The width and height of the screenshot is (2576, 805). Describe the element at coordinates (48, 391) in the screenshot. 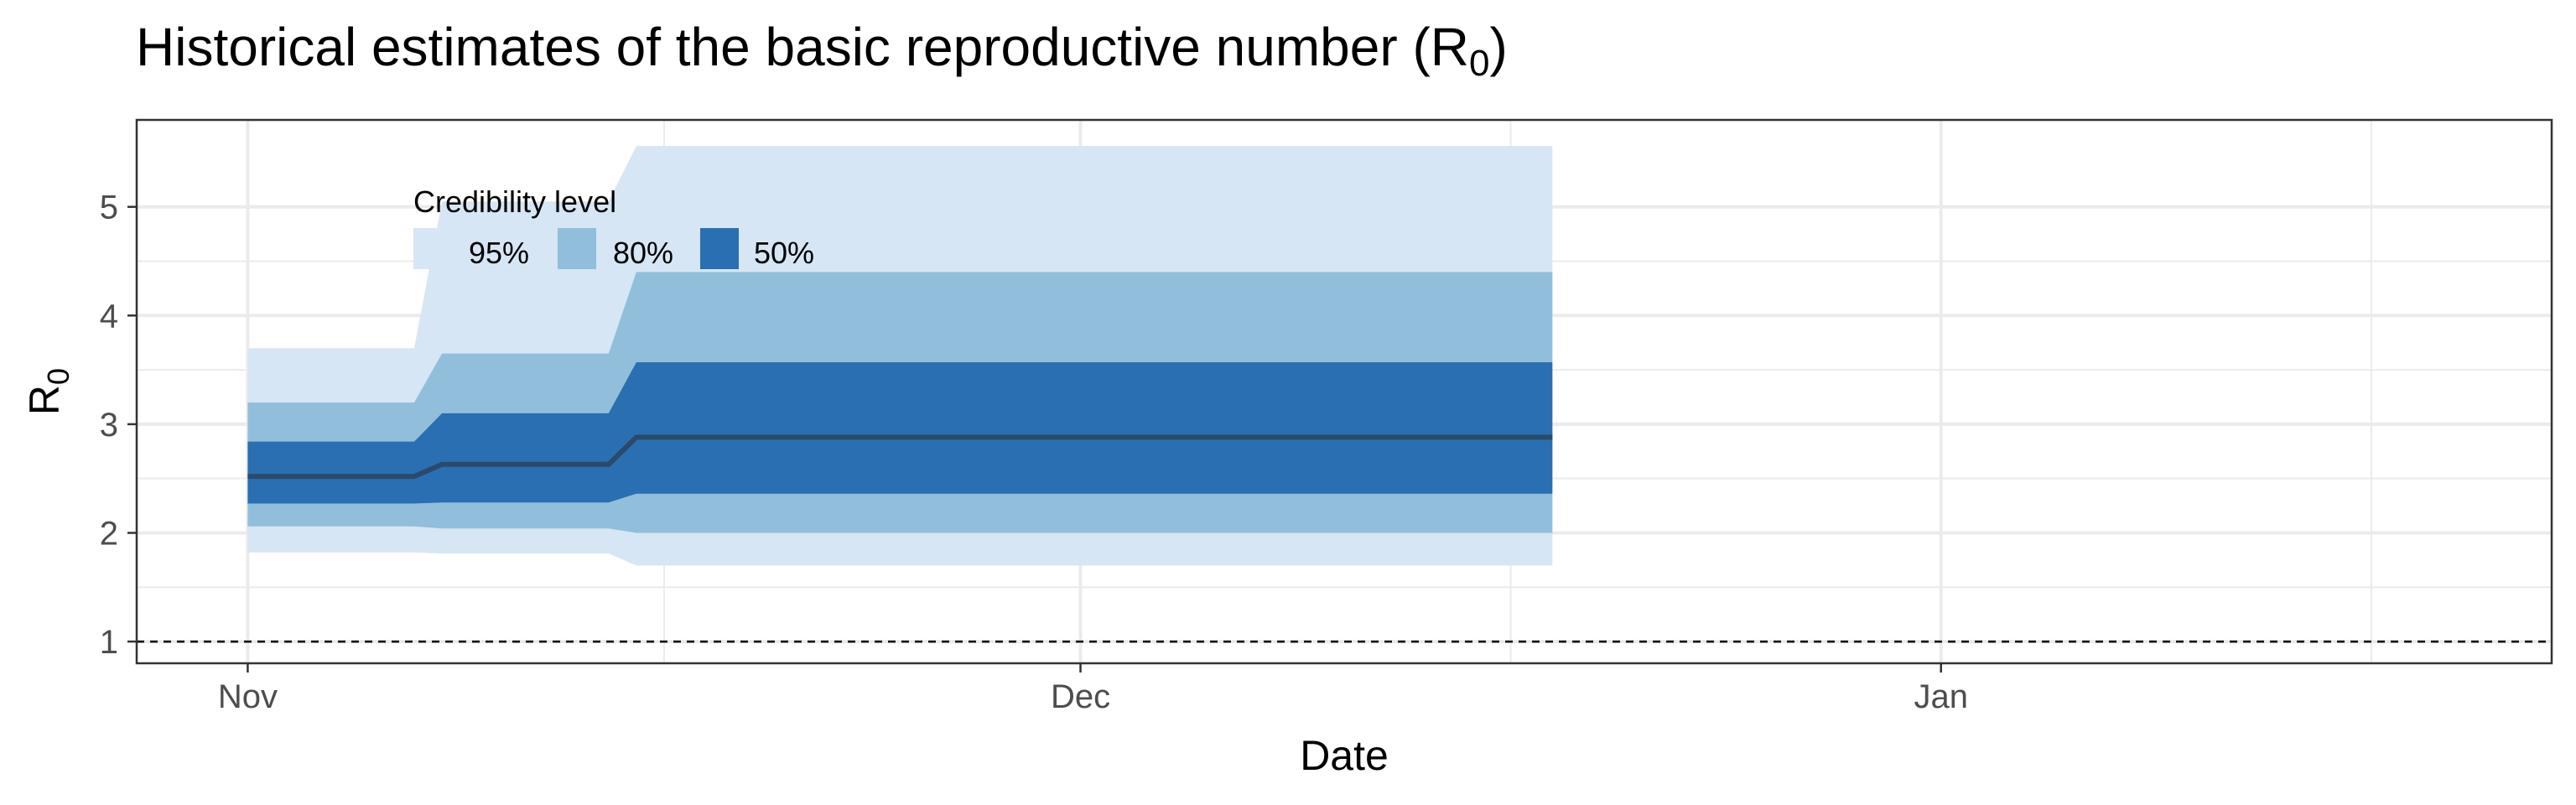

I see `y-axis-title: R0` at that location.